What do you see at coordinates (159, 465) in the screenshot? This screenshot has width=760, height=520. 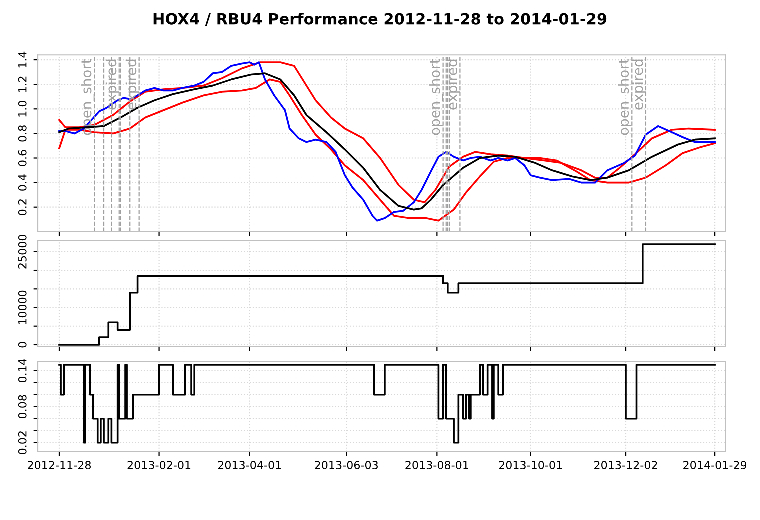 I see `x-tick-label: 2013-02-01` at bounding box center [159, 465].